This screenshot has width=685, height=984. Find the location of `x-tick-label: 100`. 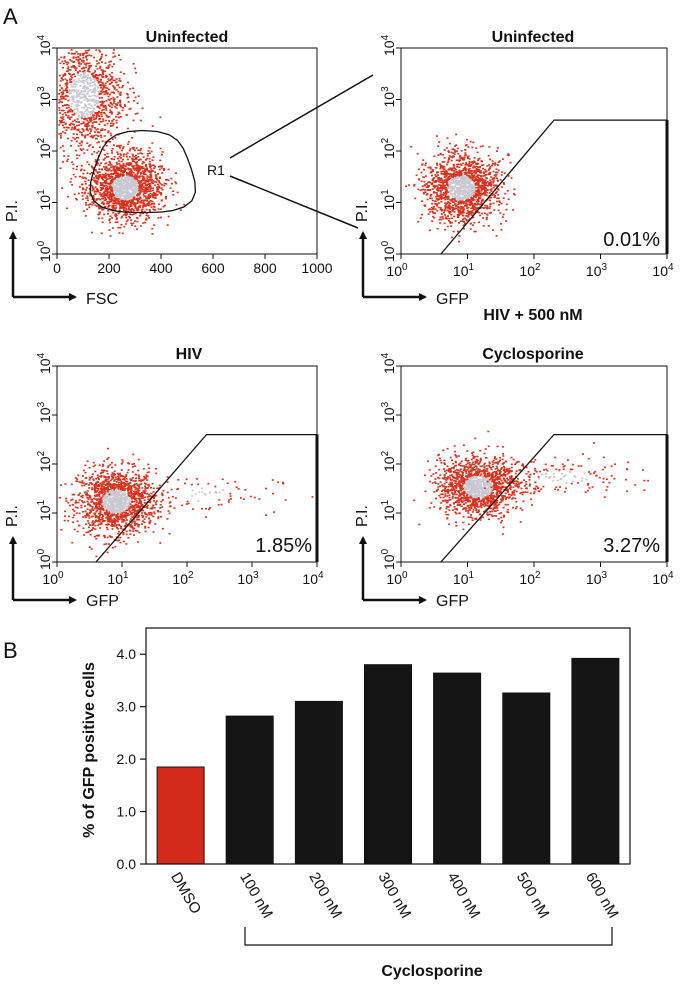

x-tick-label: 100 is located at coordinates (397, 270).